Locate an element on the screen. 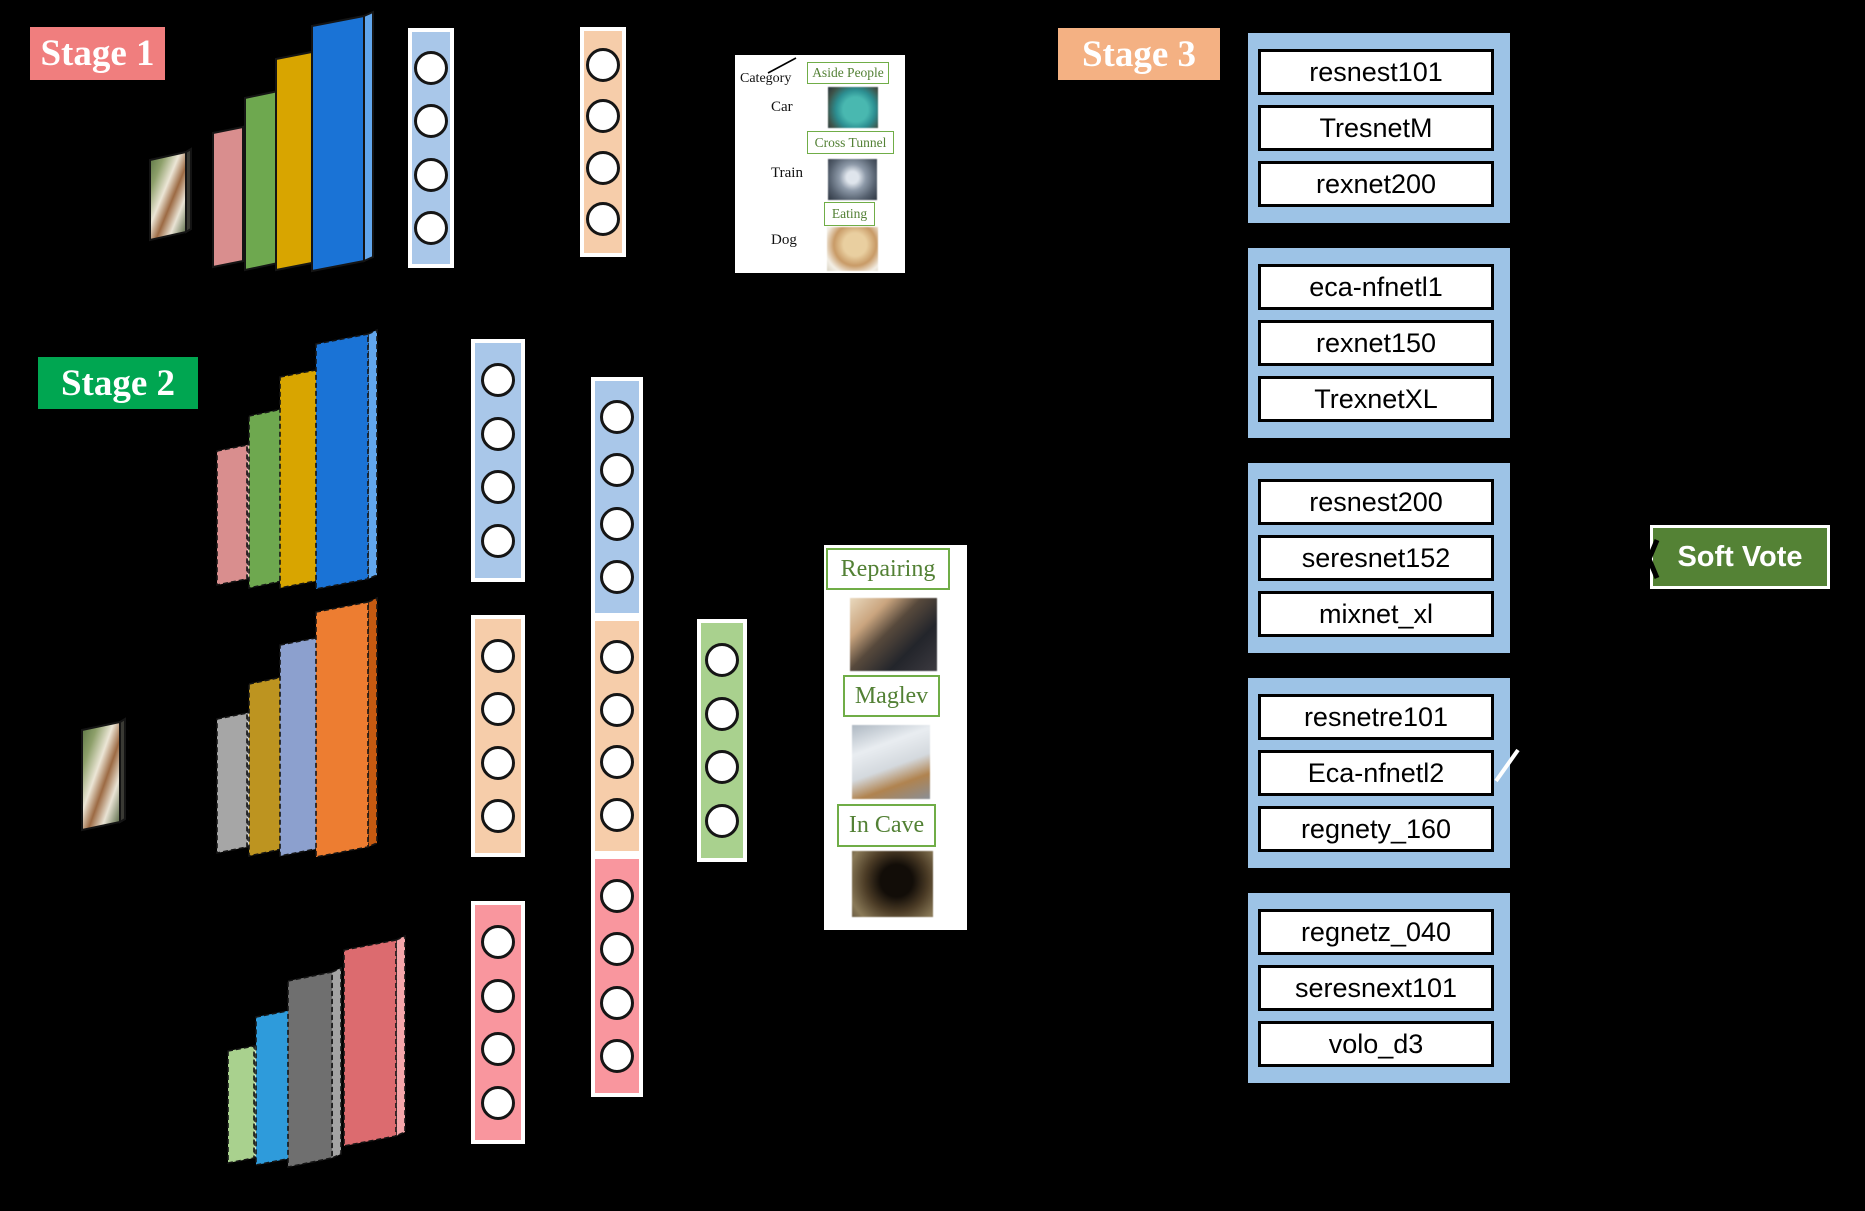  model-group-1: resnest101 TresnetM rexnet200 is located at coordinates (1379, 128).